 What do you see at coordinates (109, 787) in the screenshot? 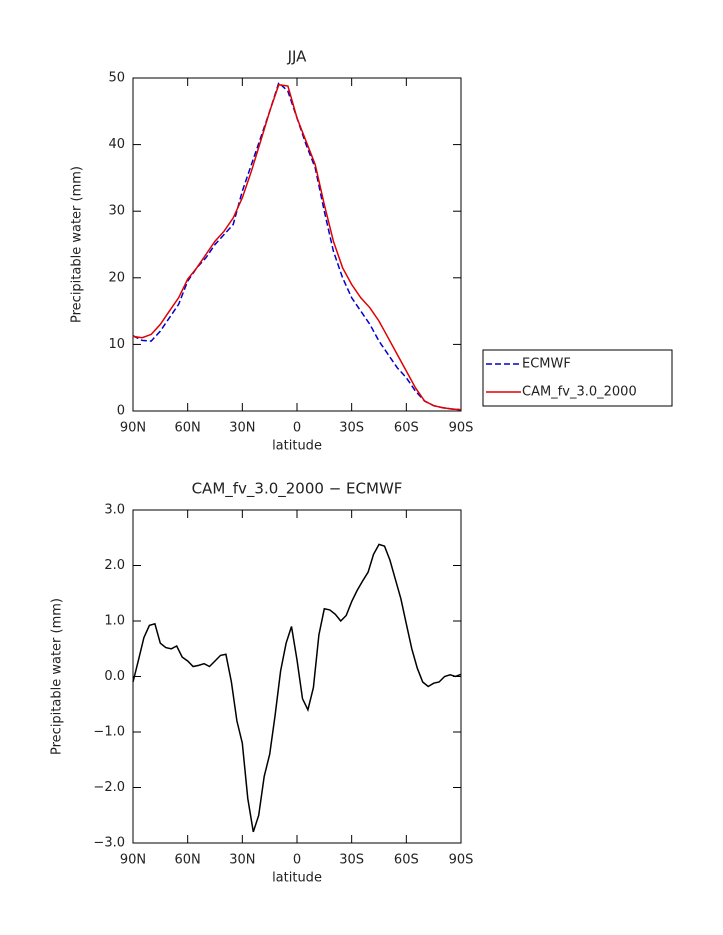
I see `y-tick-label: −2.0` at bounding box center [109, 787].